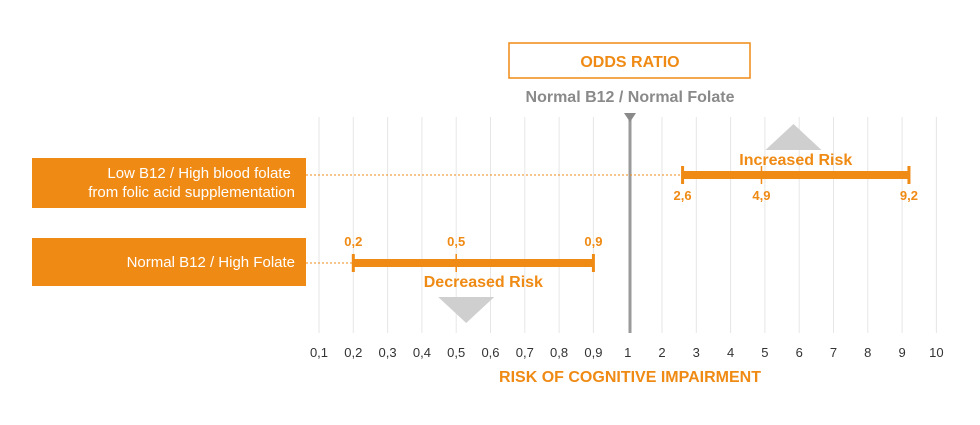 This screenshot has height=425, width=980. I want to click on row-label-box-decreased, so click(169, 262).